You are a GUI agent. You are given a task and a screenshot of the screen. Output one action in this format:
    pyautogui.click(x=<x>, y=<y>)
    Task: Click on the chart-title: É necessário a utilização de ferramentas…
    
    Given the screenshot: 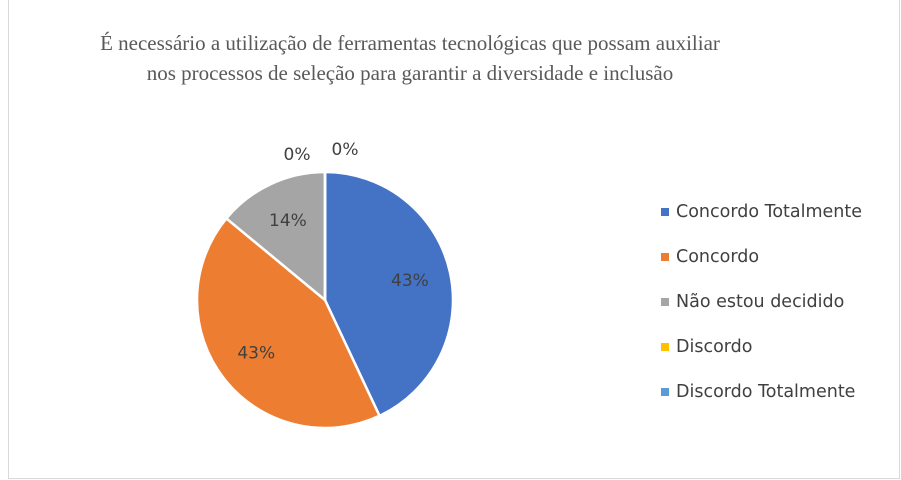 What is the action you would take?
    pyautogui.click(x=410, y=58)
    